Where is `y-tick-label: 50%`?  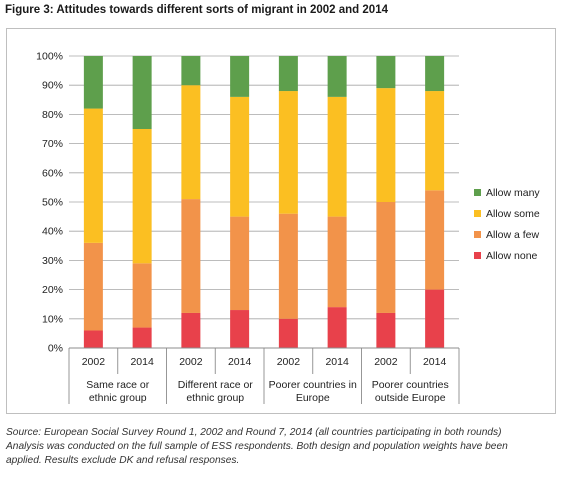
y-tick-label: 50% is located at coordinates (52, 203).